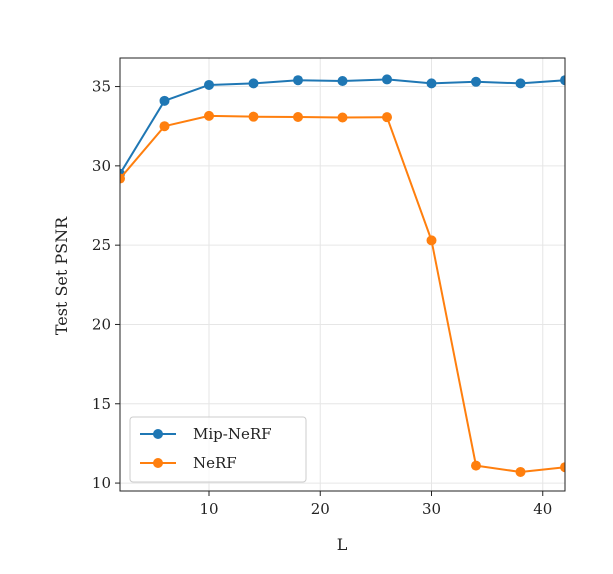 Image resolution: width=613 pixels, height=574 pixels. Describe the element at coordinates (101, 483) in the screenshot. I see `y-tick-label: 10` at that location.